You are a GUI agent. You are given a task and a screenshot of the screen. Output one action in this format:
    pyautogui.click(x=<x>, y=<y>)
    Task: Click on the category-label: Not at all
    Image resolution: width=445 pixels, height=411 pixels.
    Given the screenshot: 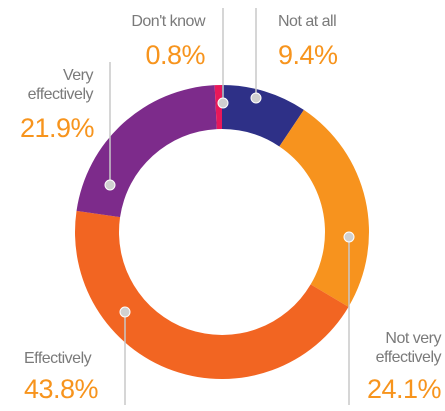 What is the action you would take?
    pyautogui.click(x=307, y=21)
    